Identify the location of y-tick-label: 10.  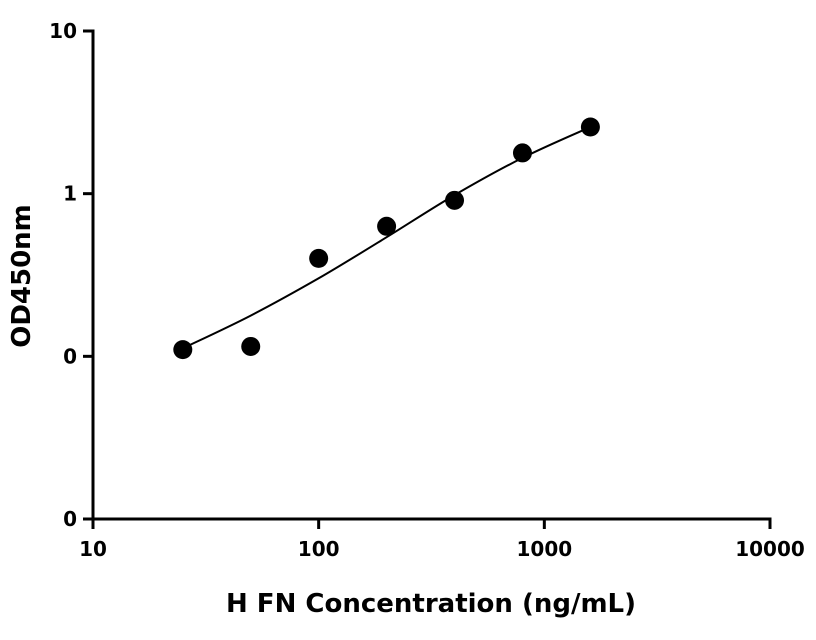
(63, 31).